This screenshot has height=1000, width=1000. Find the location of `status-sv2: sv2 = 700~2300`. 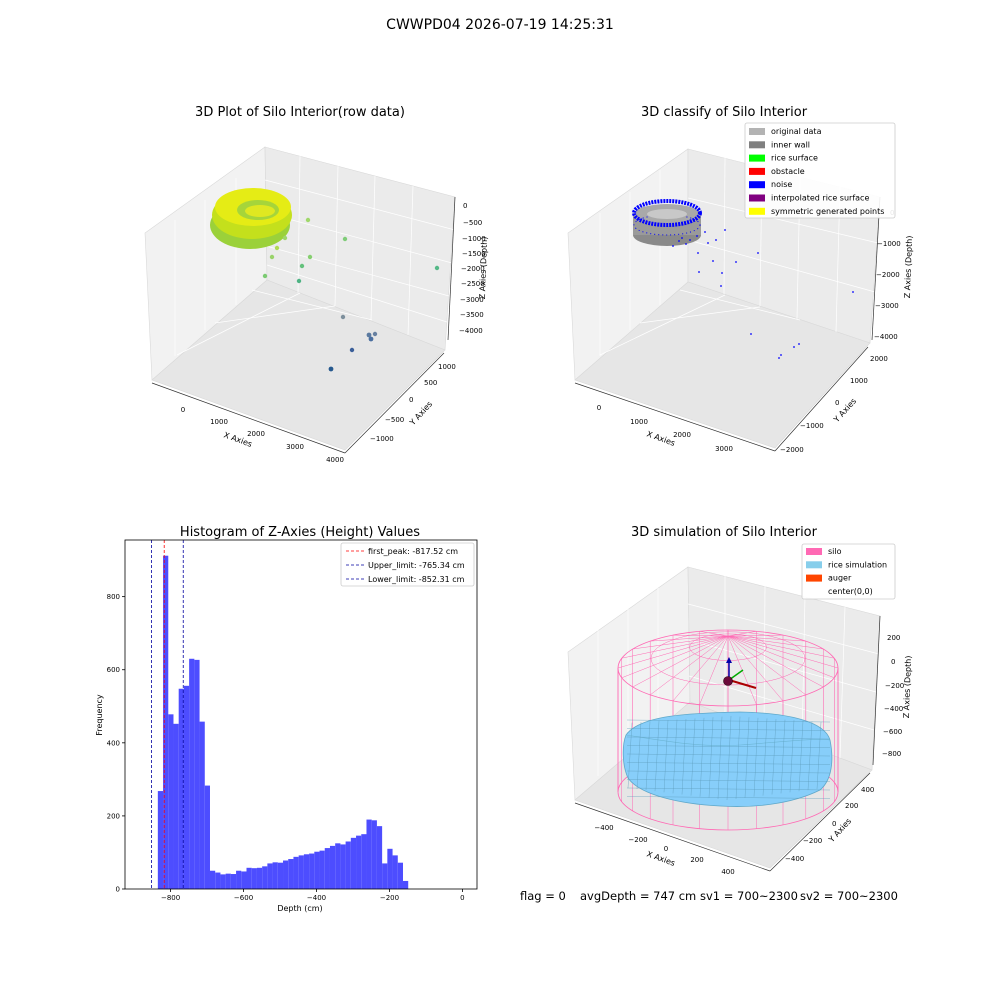

status-sv2: sv2 = 700~2300 is located at coordinates (849, 896).